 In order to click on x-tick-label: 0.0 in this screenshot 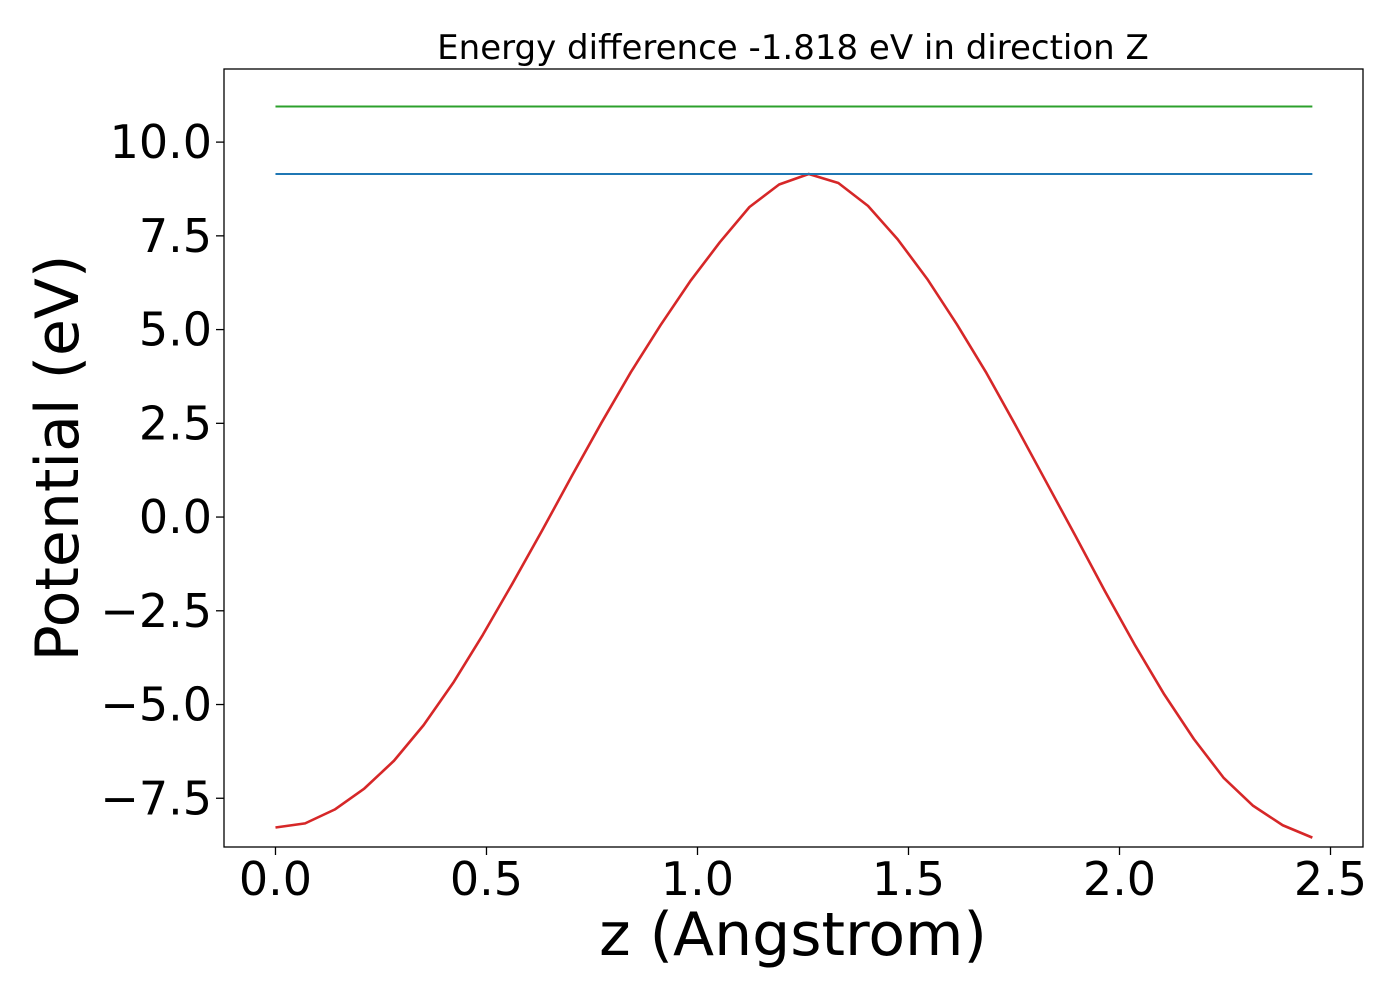, I will do `click(275, 879)`.